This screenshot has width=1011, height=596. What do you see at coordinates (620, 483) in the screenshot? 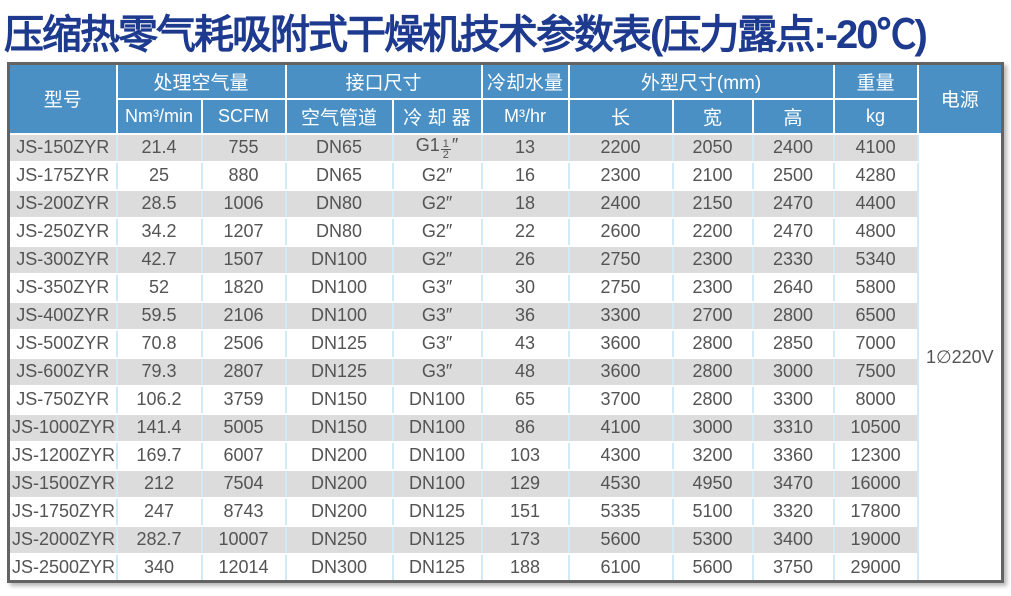
I see `cell-length: 4530` at bounding box center [620, 483].